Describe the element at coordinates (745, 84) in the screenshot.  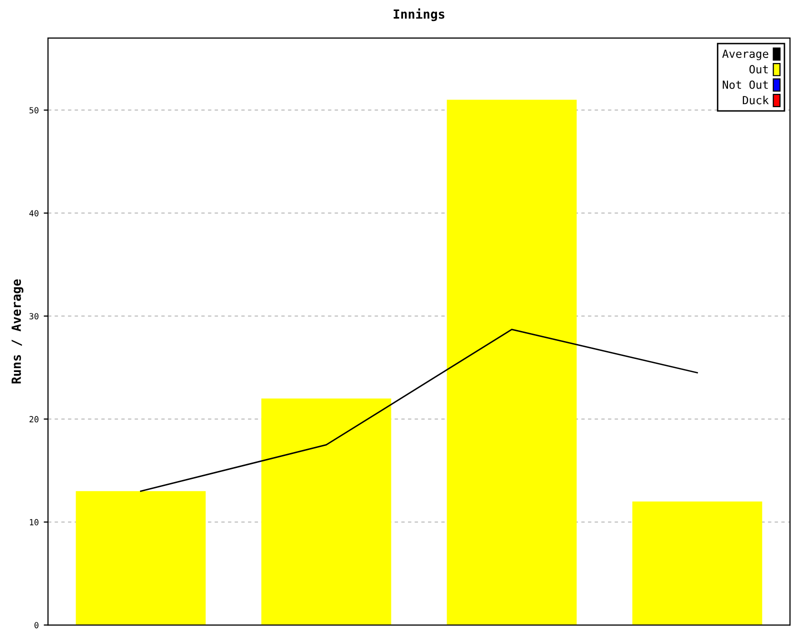
I see `legend-label: Not Out` at that location.